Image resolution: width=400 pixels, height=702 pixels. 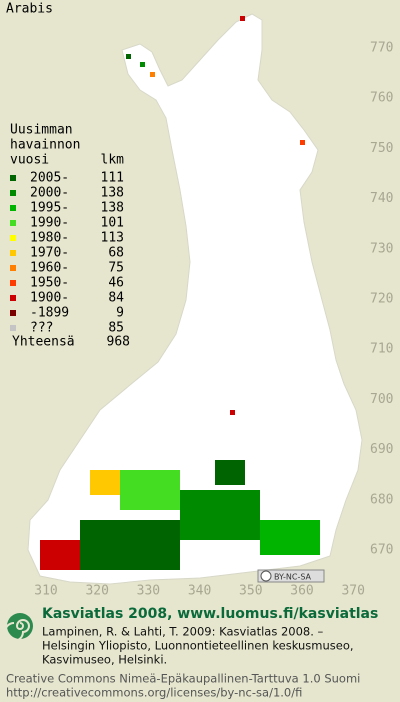 I want to click on y-label: 690, so click(x=381, y=449).